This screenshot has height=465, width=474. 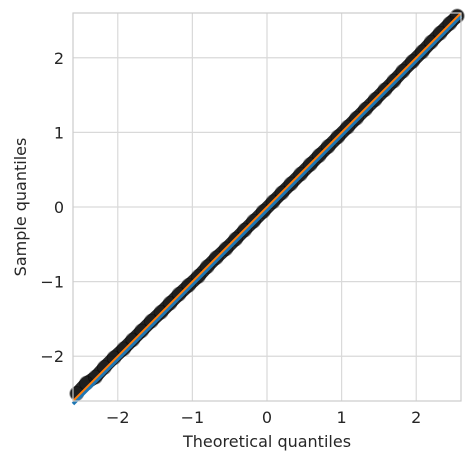 What do you see at coordinates (416, 417) in the screenshot?
I see `x-tick-label: 2` at bounding box center [416, 417].